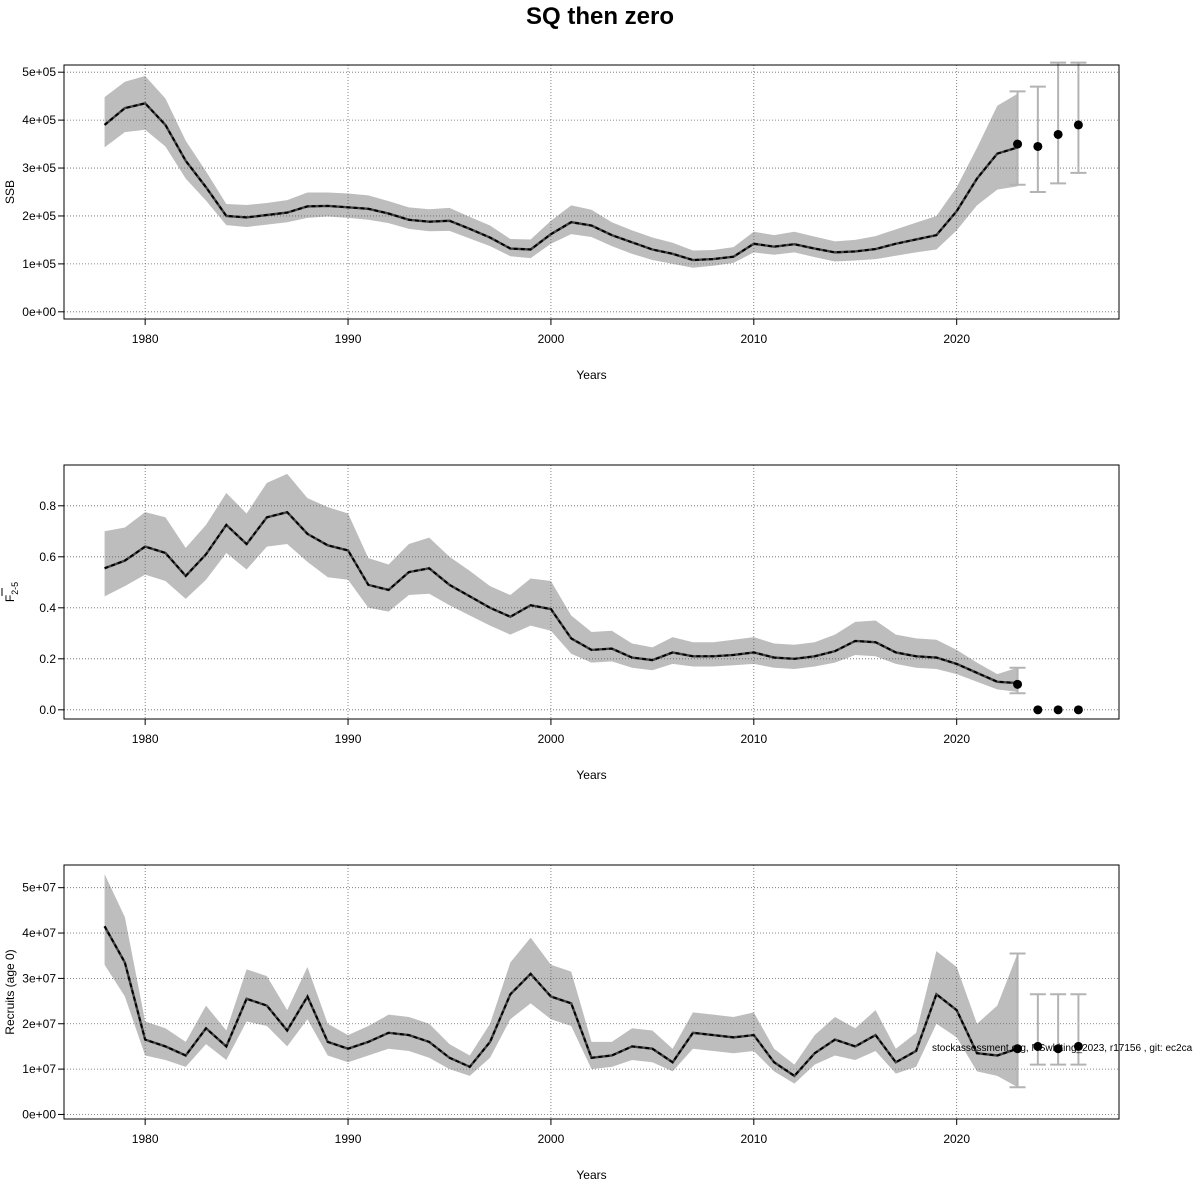 This screenshot has width=1200, height=1200. What do you see at coordinates (600, 16) in the screenshot?
I see `figure-title: SQ then zero` at bounding box center [600, 16].